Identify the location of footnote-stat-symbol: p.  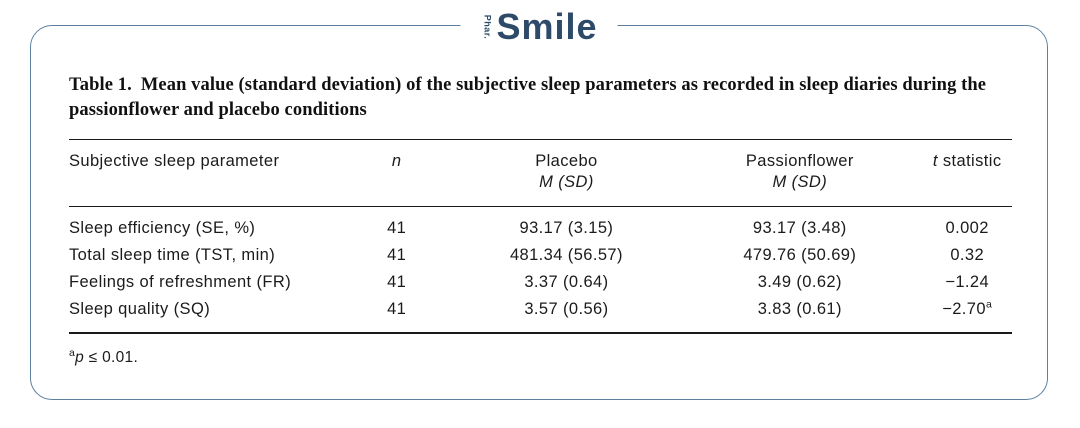
(80, 358).